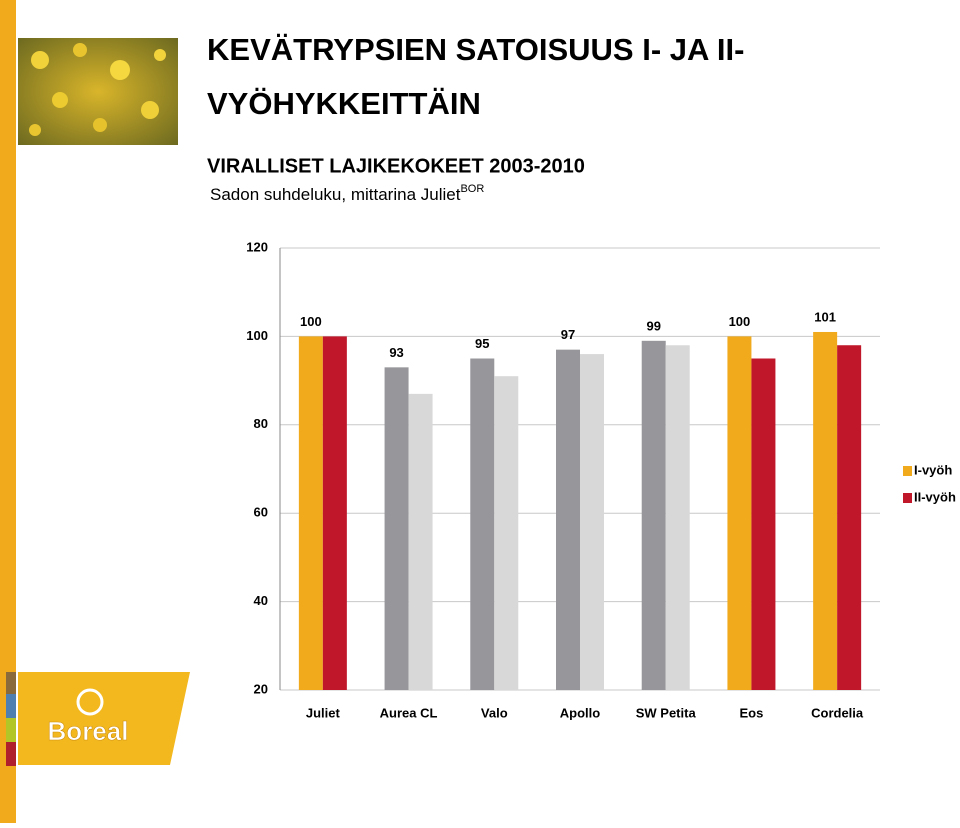 This screenshot has width=960, height=828. Describe the element at coordinates (837, 712) in the screenshot. I see `x-tick-label: Cordelia` at that location.